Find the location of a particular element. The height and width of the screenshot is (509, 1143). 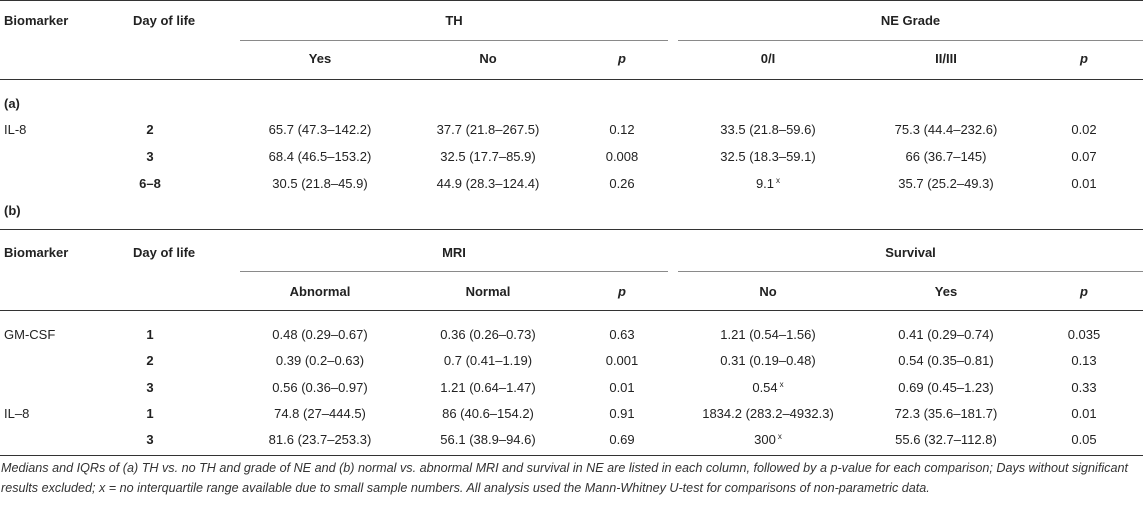

p-value: 0.05 is located at coordinates (1084, 439).